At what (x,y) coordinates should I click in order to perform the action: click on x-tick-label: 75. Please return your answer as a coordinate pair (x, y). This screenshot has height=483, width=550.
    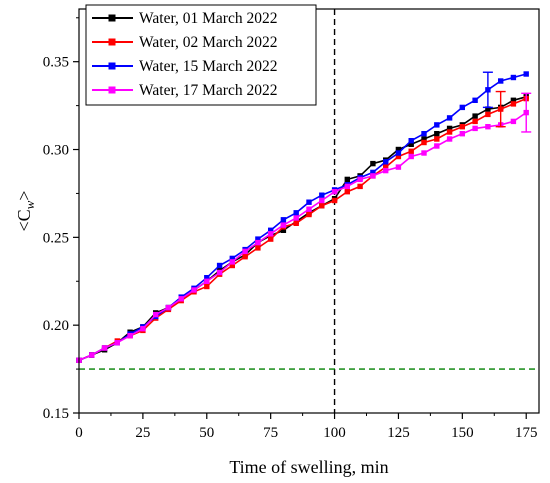
    Looking at the image, I should click on (270, 433).